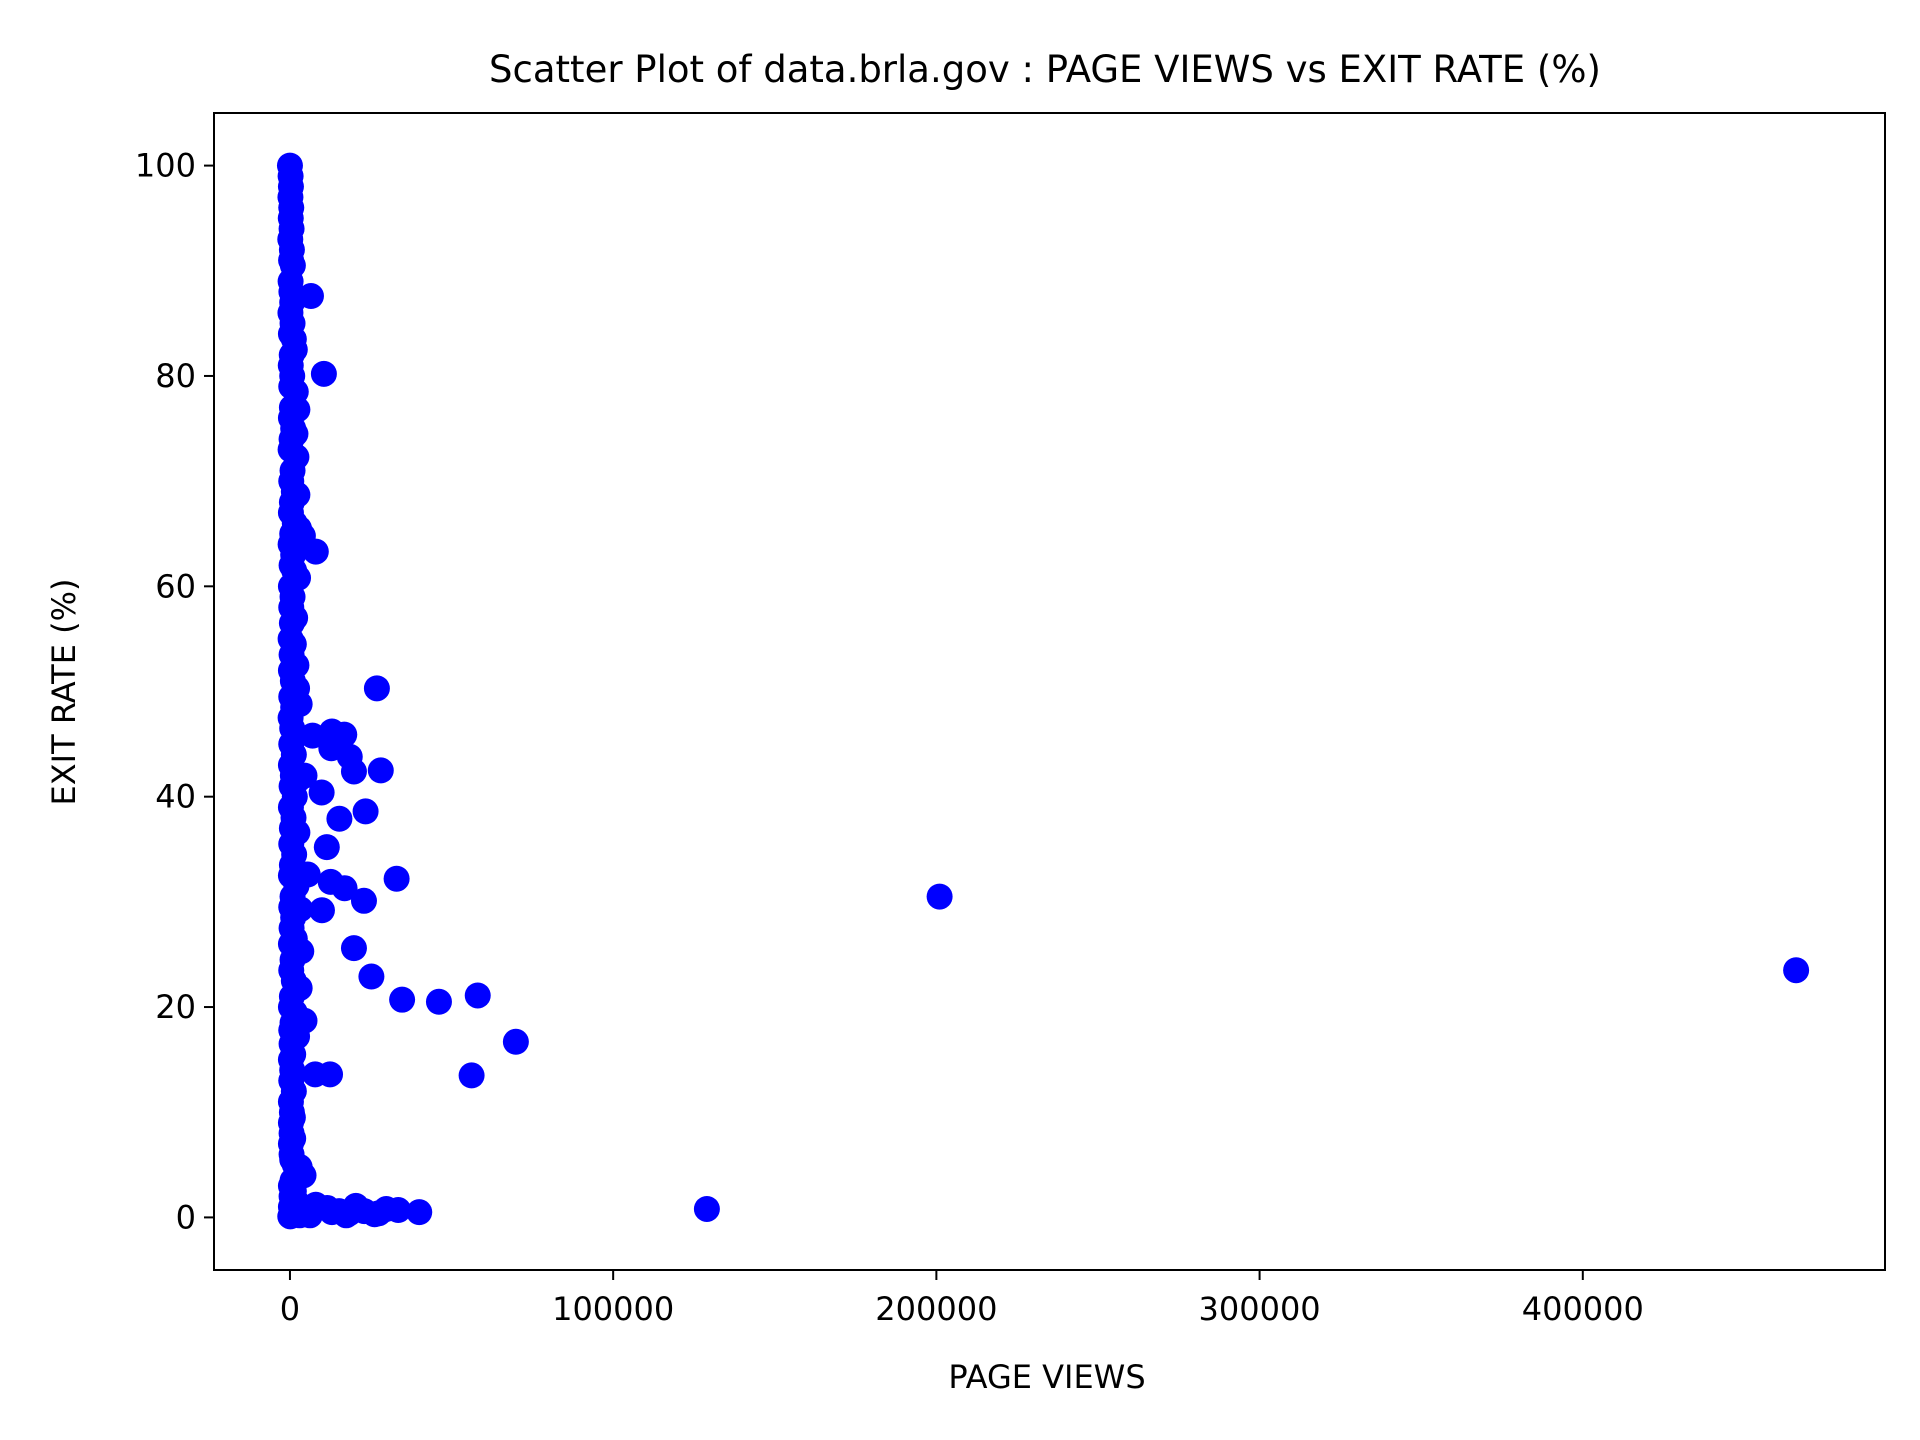 This screenshot has height=1440, width=1920. What do you see at coordinates (1260, 1309) in the screenshot?
I see `x-tick-label: 300000` at bounding box center [1260, 1309].